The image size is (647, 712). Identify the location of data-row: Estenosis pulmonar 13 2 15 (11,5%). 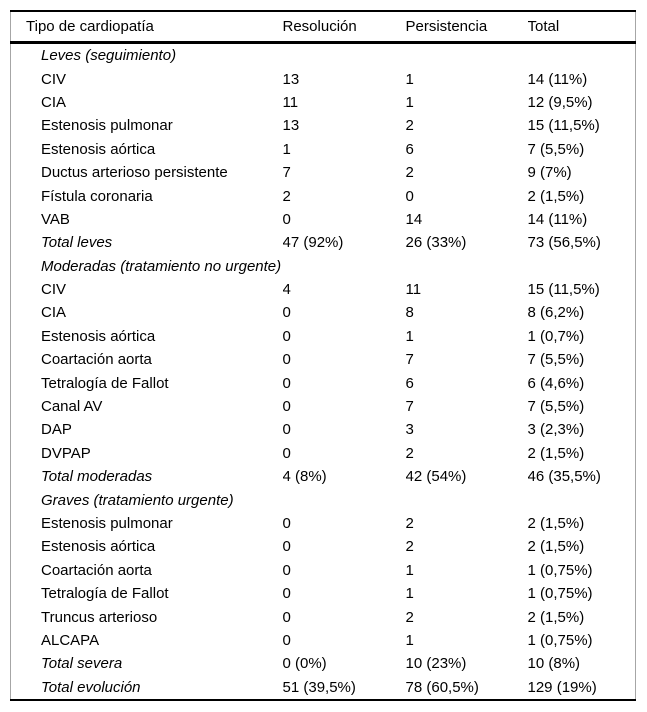
(323, 125).